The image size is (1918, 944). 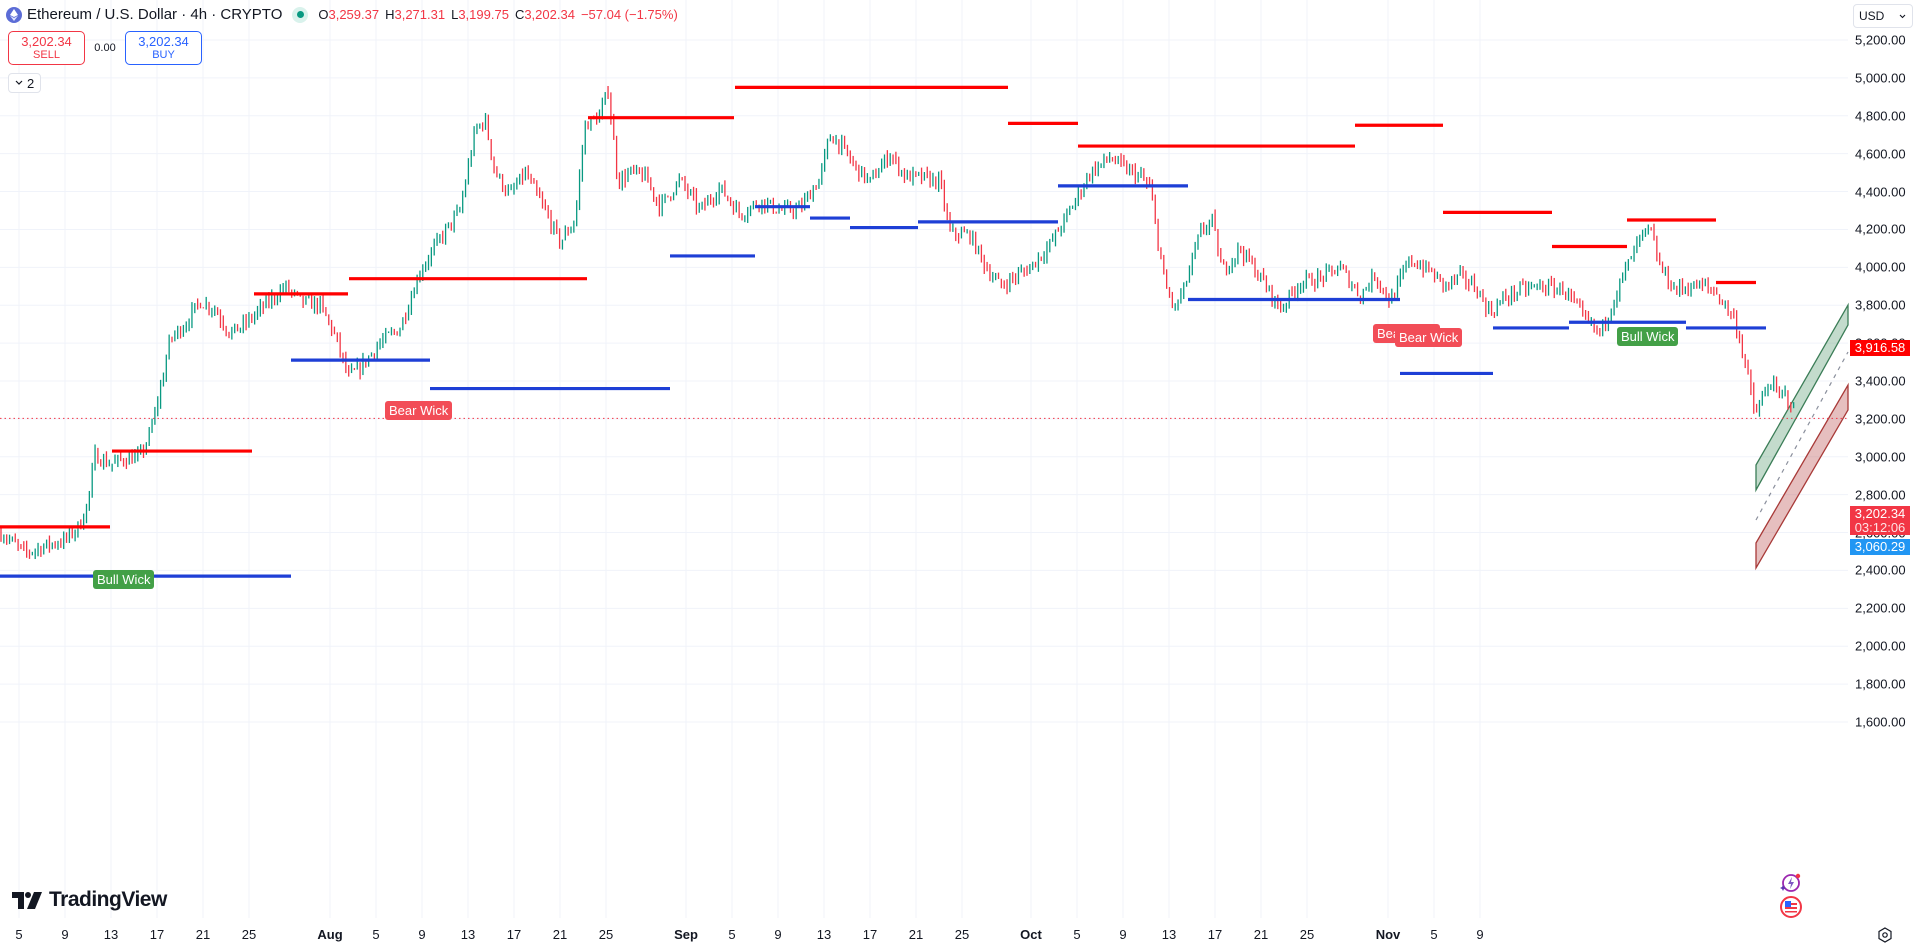 I want to click on price-tick-label: 1,800.00, so click(x=1880, y=684).